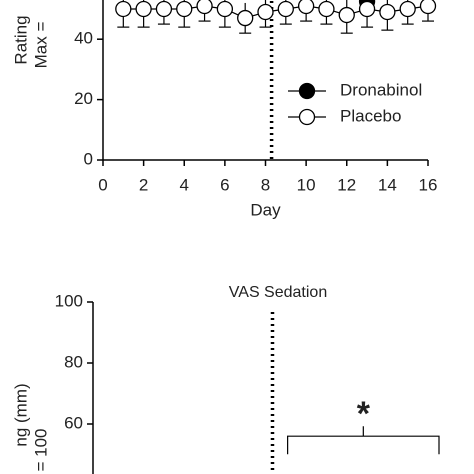  What do you see at coordinates (364, 414) in the screenshot?
I see `significance-mark: *` at bounding box center [364, 414].